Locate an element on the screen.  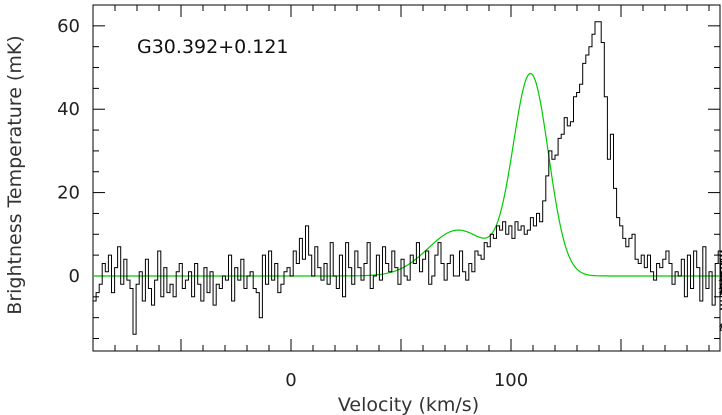
x-axis-title: Velocity (km/s) is located at coordinates (408, 404).